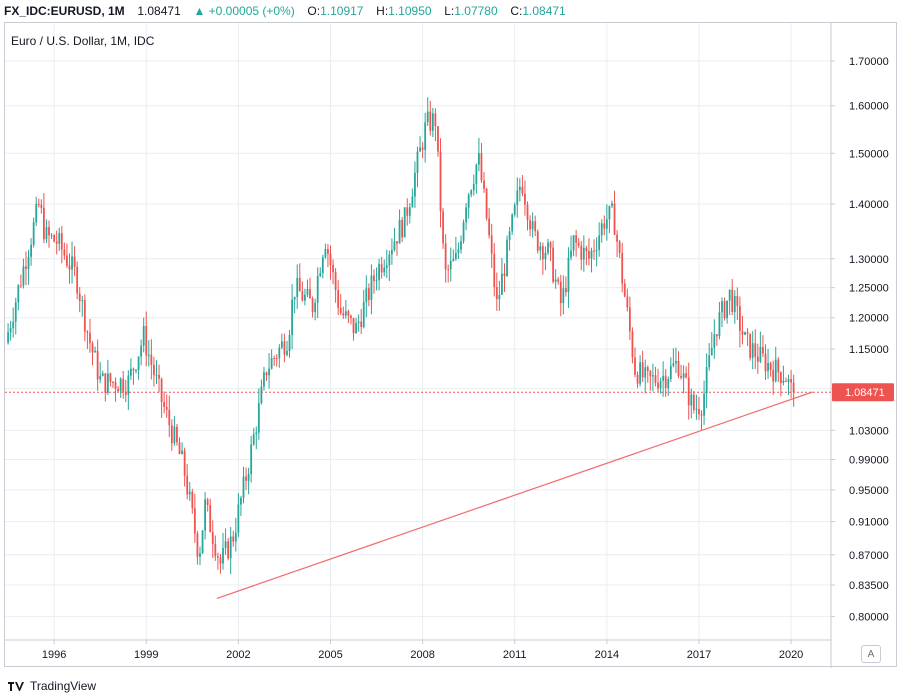 The width and height of the screenshot is (902, 697). What do you see at coordinates (544, 11) in the screenshot?
I see `close-value: 1.08471` at bounding box center [544, 11].